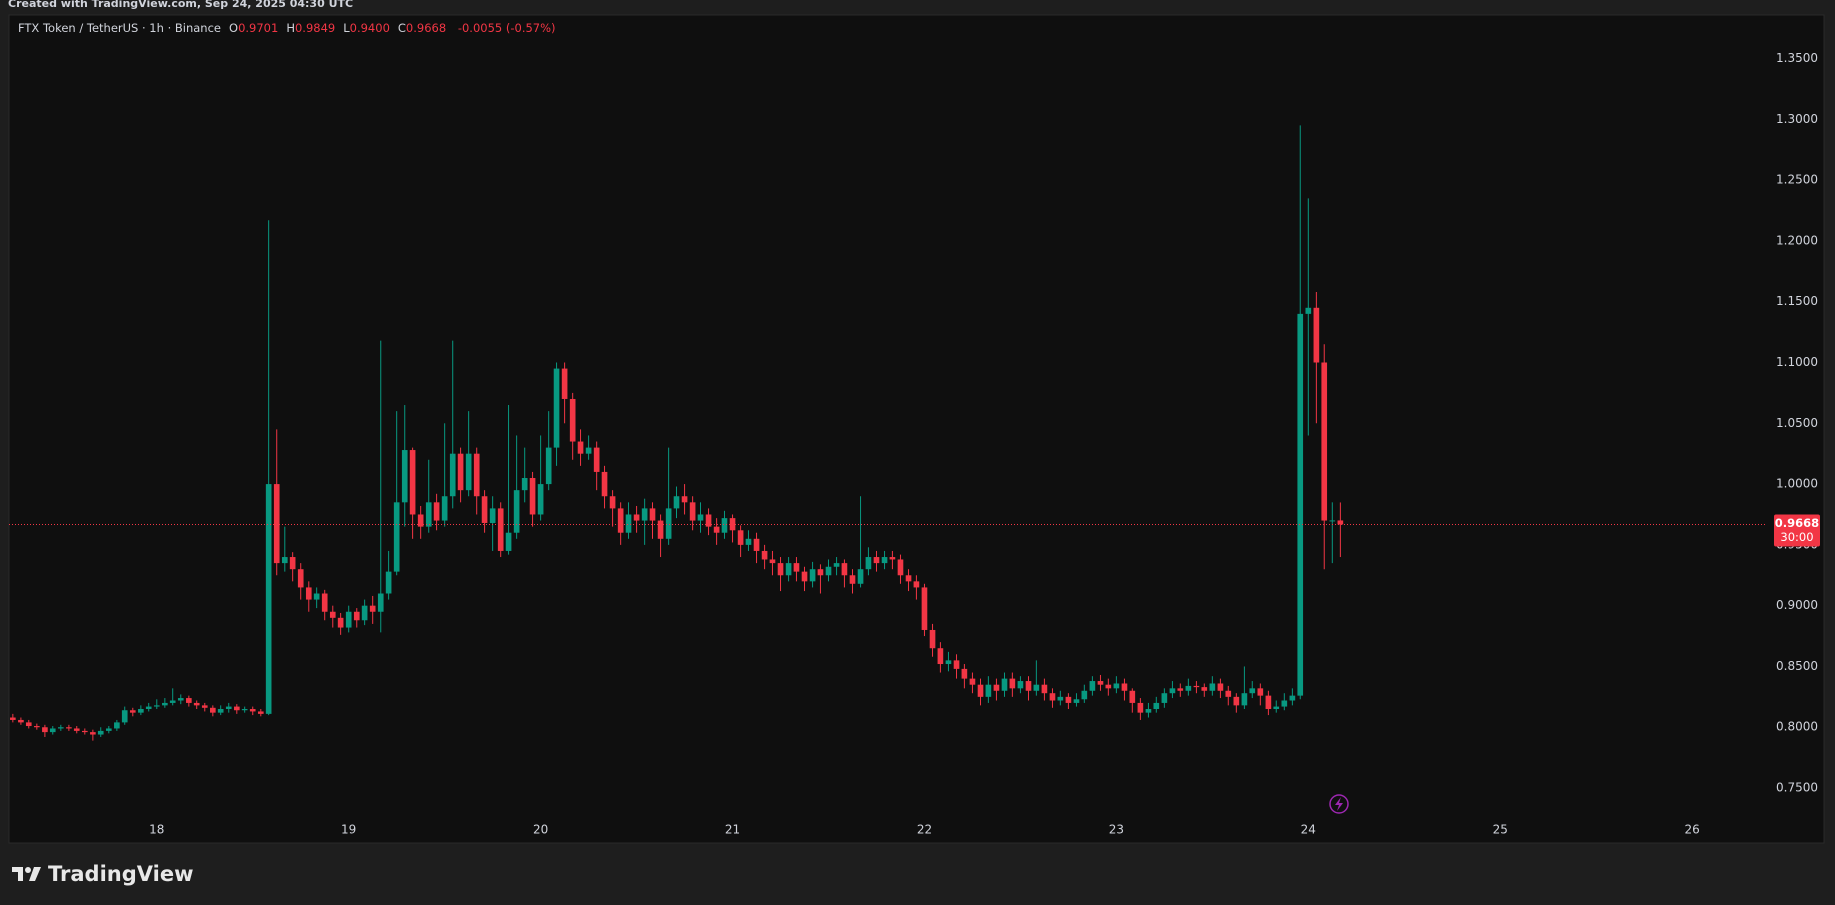 The image size is (1835, 905). What do you see at coordinates (290, 28) in the screenshot?
I see `readout-label: H` at bounding box center [290, 28].